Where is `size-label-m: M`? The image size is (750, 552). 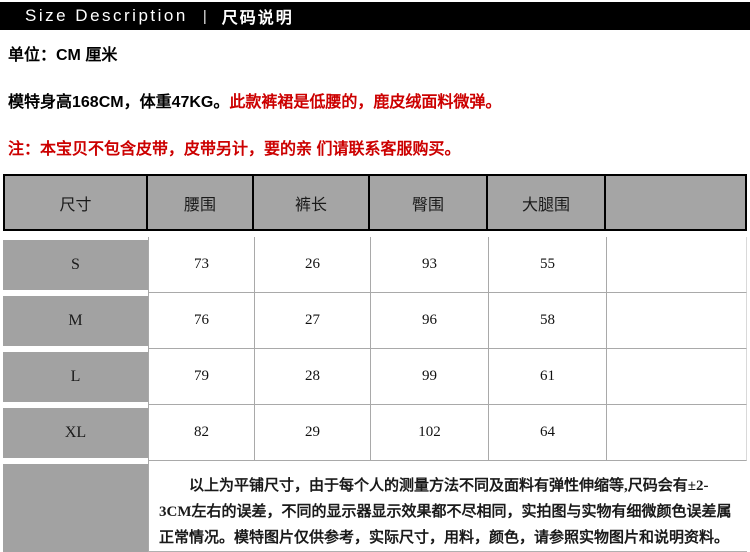
size-label-m: M is located at coordinates (75, 321).